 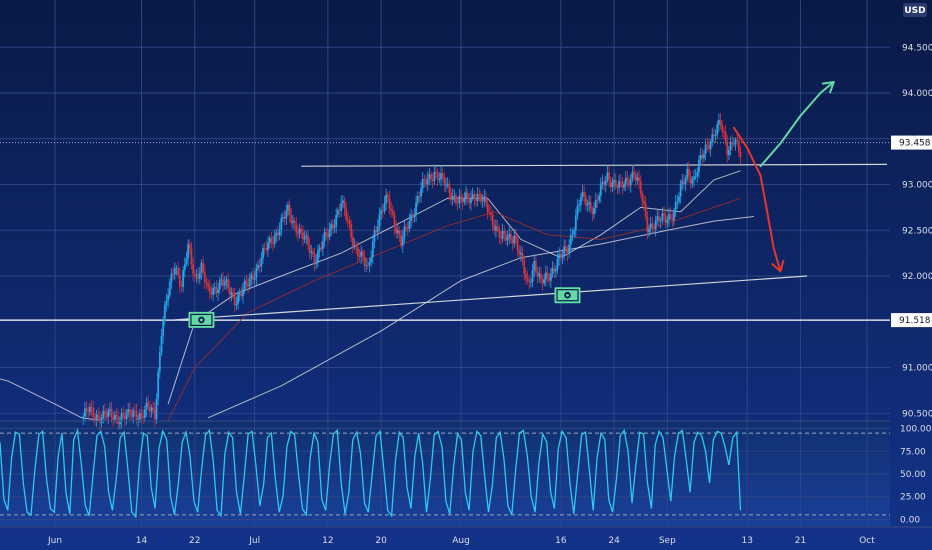 I want to click on bullish-projection-arrow, so click(x=797, y=124).